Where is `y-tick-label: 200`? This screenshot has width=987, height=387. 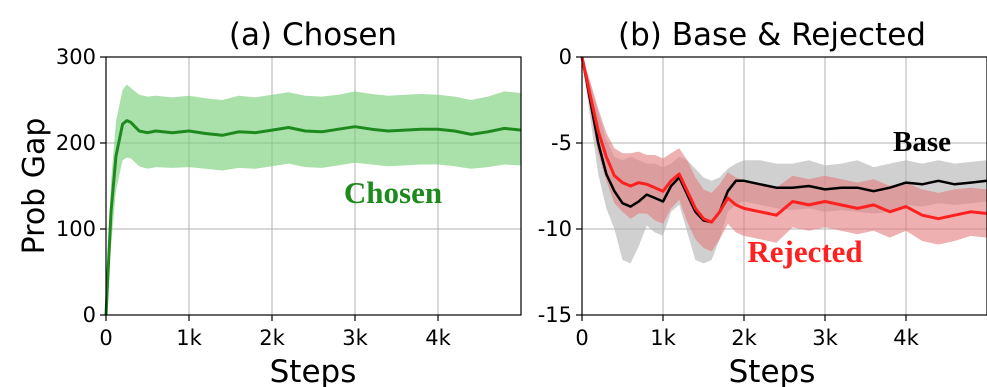
y-tick-label: 200 is located at coordinates (76, 143).